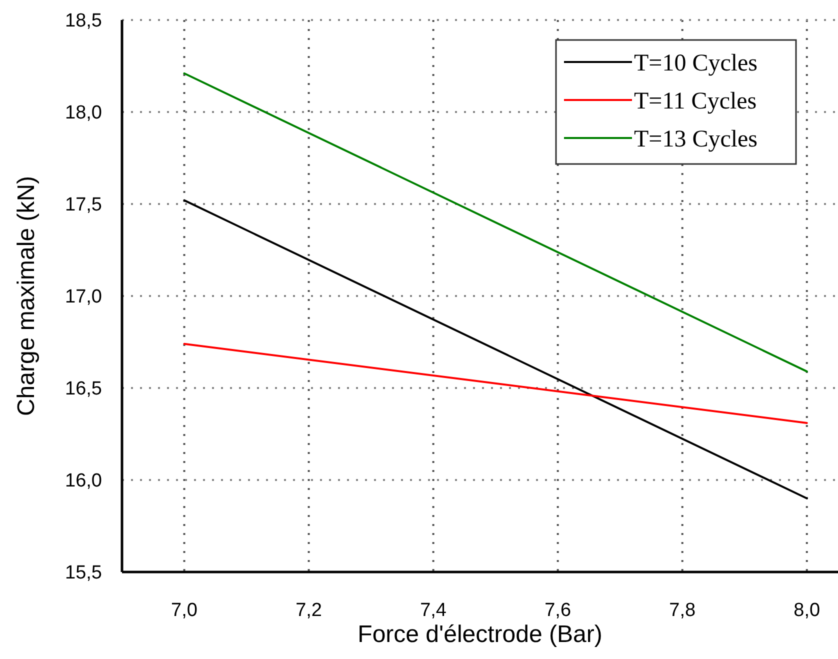 This screenshot has width=838, height=659. Describe the element at coordinates (696, 63) in the screenshot. I see `legend-label: T=10 Cycles` at that location.